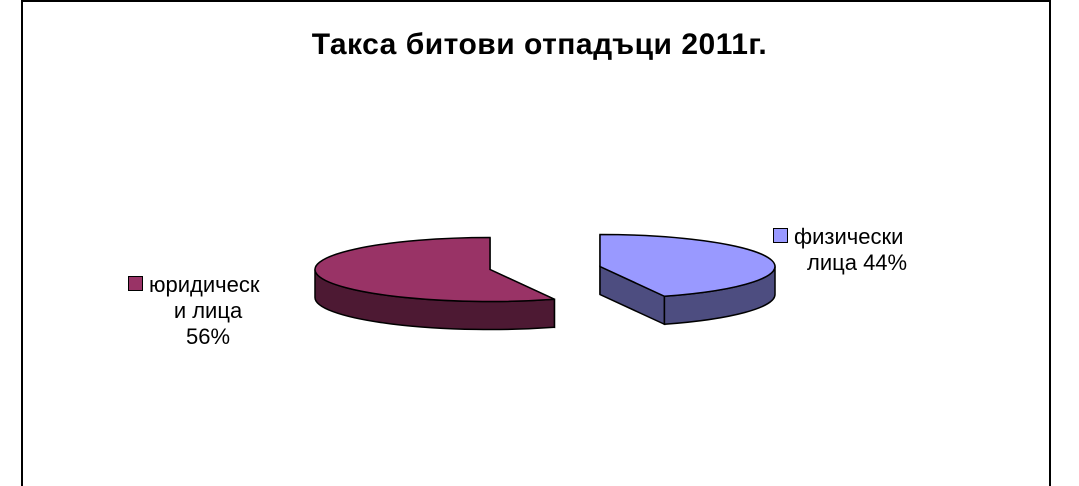  I want to click on chart-title: Такса битови отпадъци 2011г., so click(539, 44).